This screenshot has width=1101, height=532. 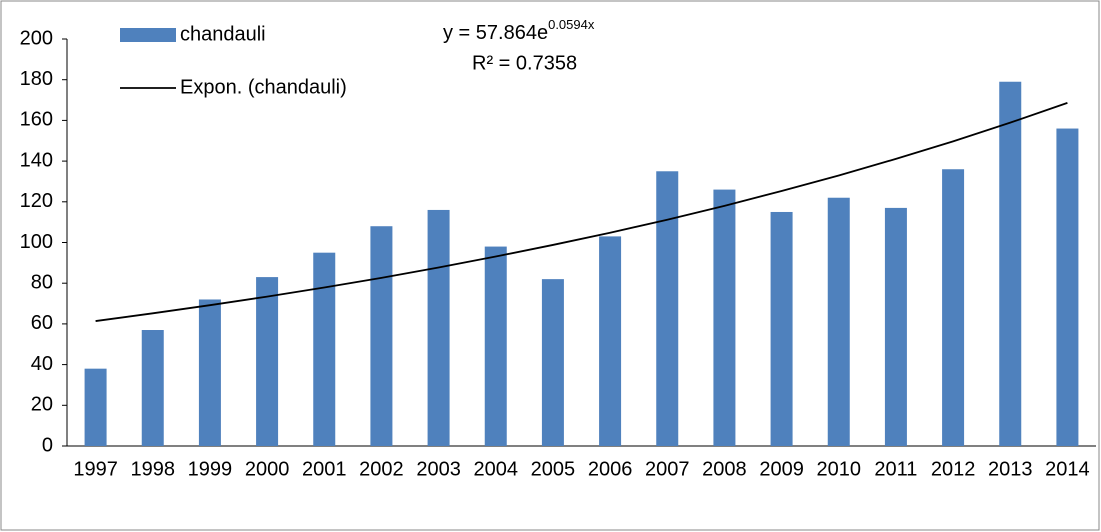 I want to click on x-tick-label: 2011, so click(x=895, y=469).